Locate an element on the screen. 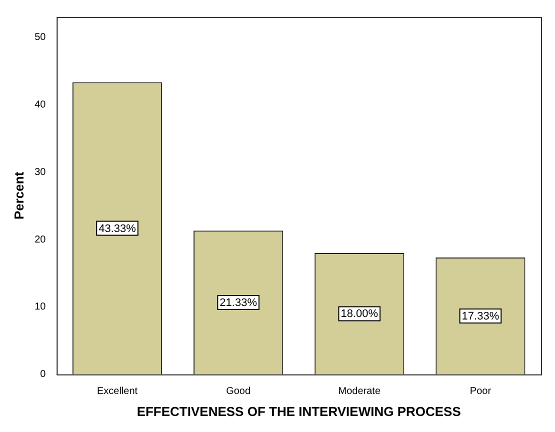  x-axis-title: EFFECTIVENESS OF THE INTERVIEWING PROCESS is located at coordinates (299, 411).